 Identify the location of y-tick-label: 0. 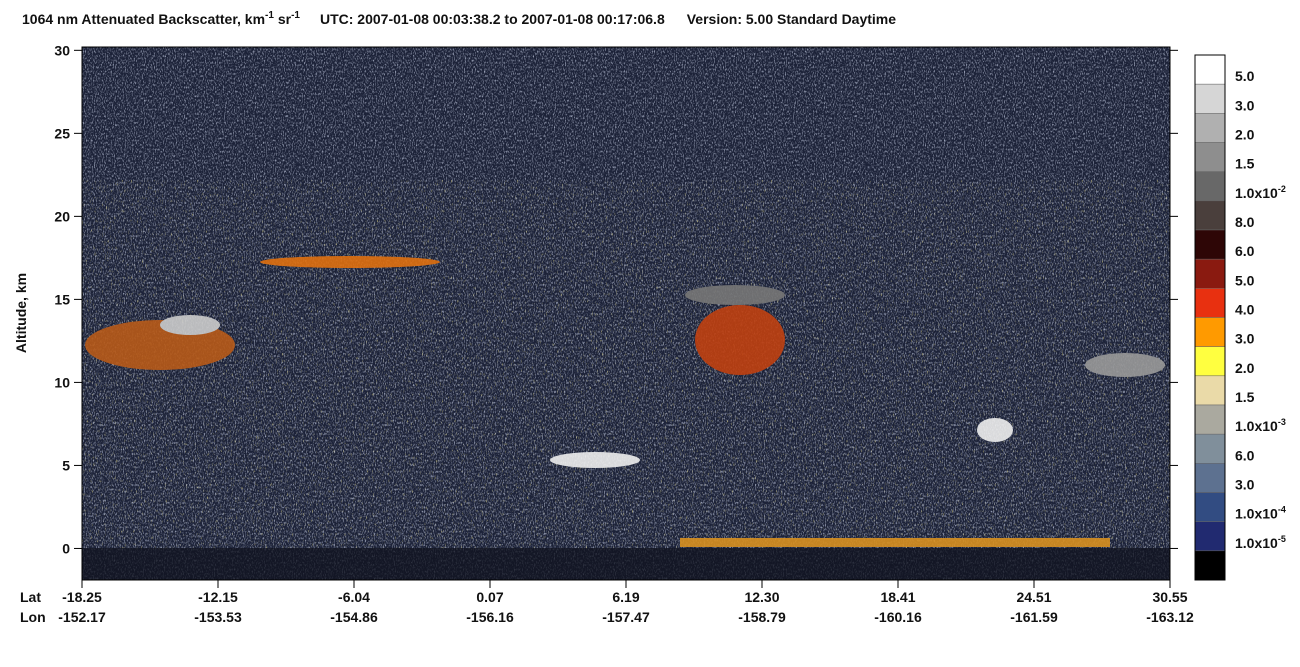
(66, 548).